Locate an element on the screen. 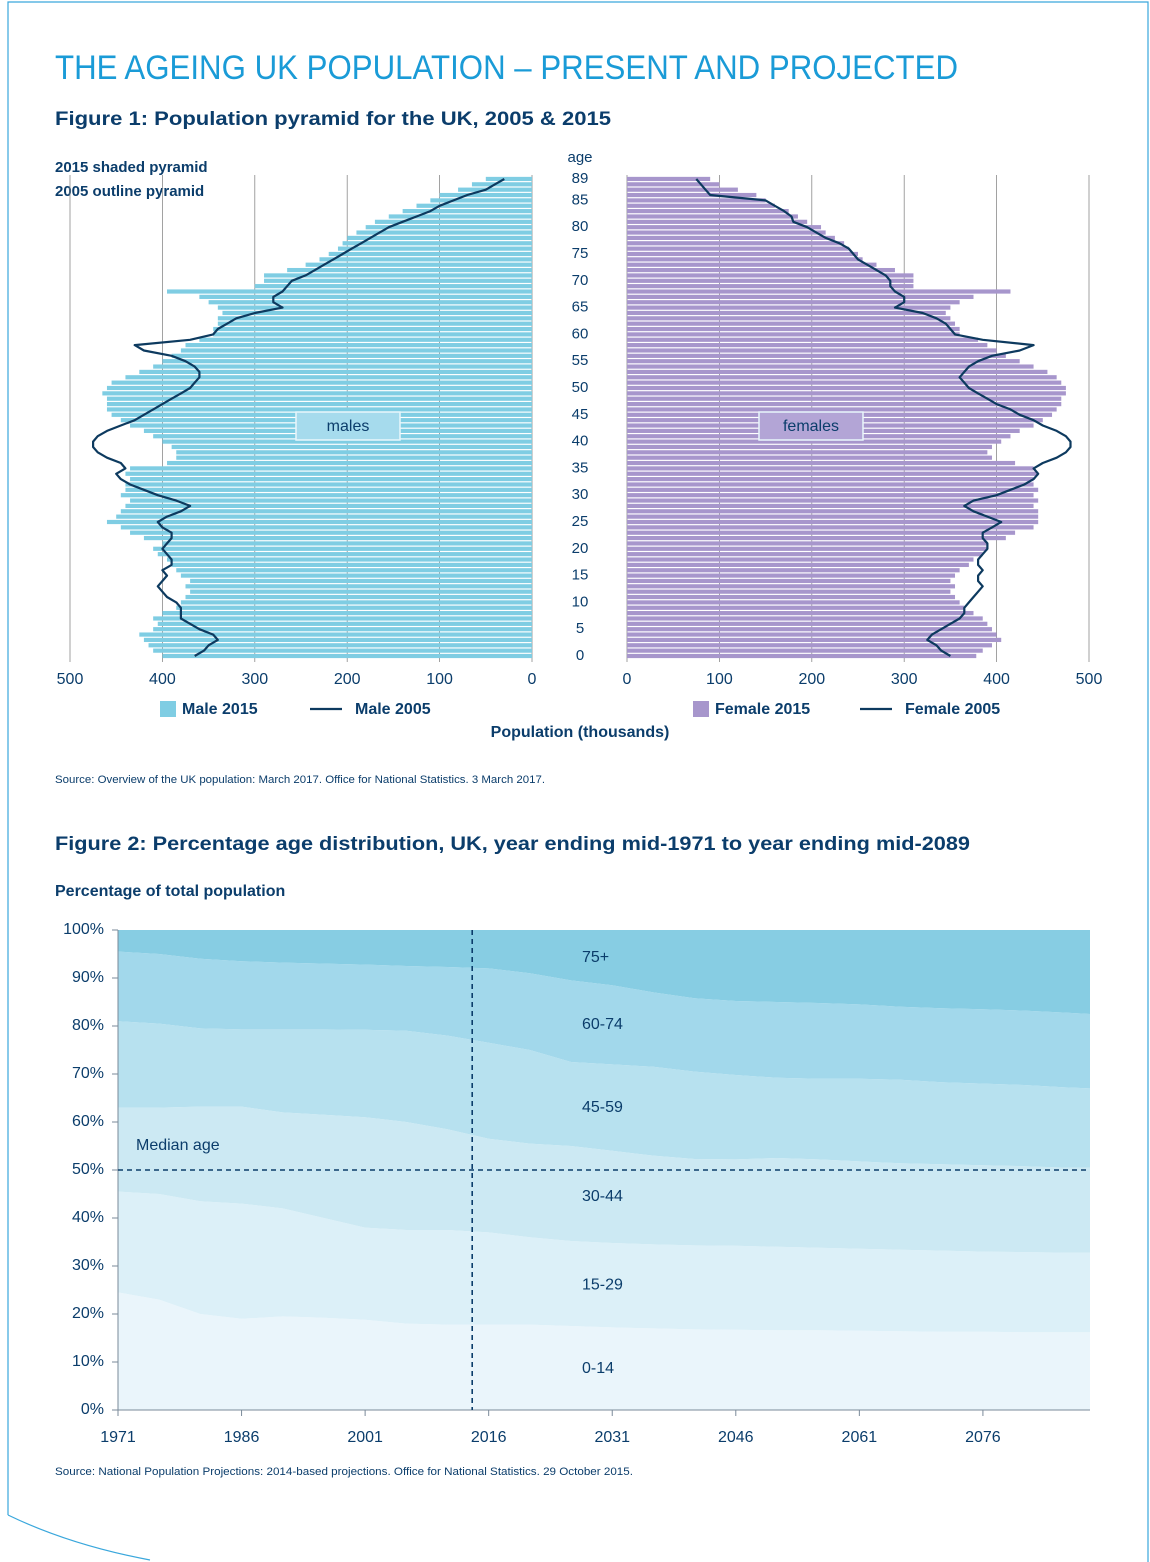 This screenshot has width=1150, height=1562. y-tick-label: 90% is located at coordinates (88, 977).